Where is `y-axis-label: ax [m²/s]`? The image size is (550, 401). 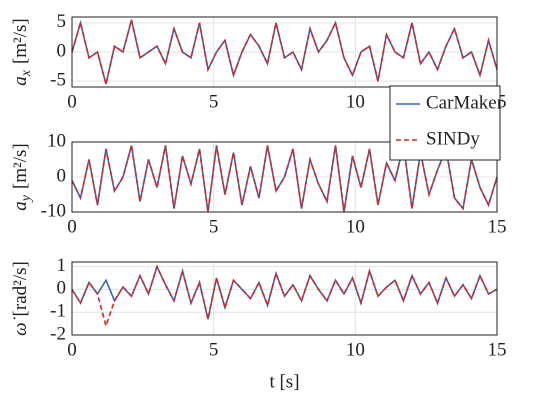
y-axis-label: ax [m²/s] is located at coordinates (22, 52).